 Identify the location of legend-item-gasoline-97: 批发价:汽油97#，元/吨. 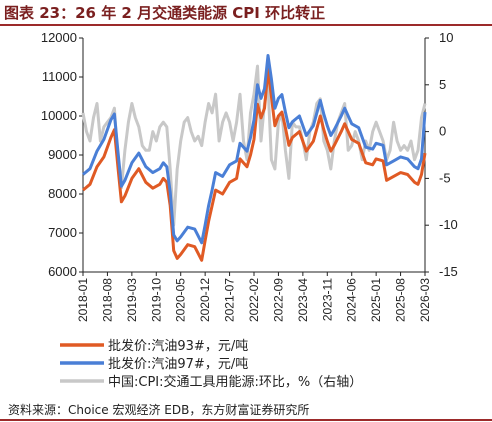
(154, 364).